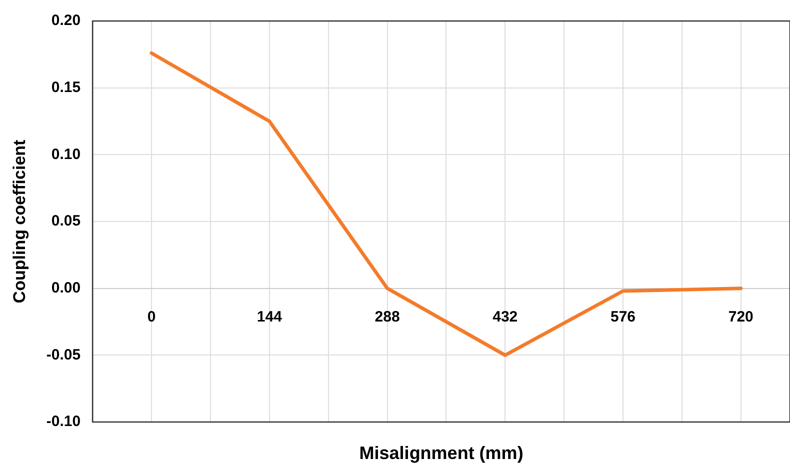 This screenshot has width=790, height=472. Describe the element at coordinates (66, 154) in the screenshot. I see `y-tick-label: 0.10` at that location.